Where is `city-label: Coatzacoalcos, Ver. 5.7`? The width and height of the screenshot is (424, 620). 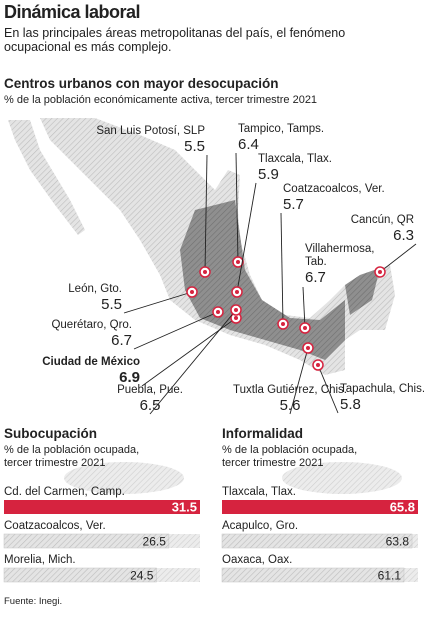
city-label: Coatzacoalcos, Ver. 5.7 is located at coordinates (334, 198).